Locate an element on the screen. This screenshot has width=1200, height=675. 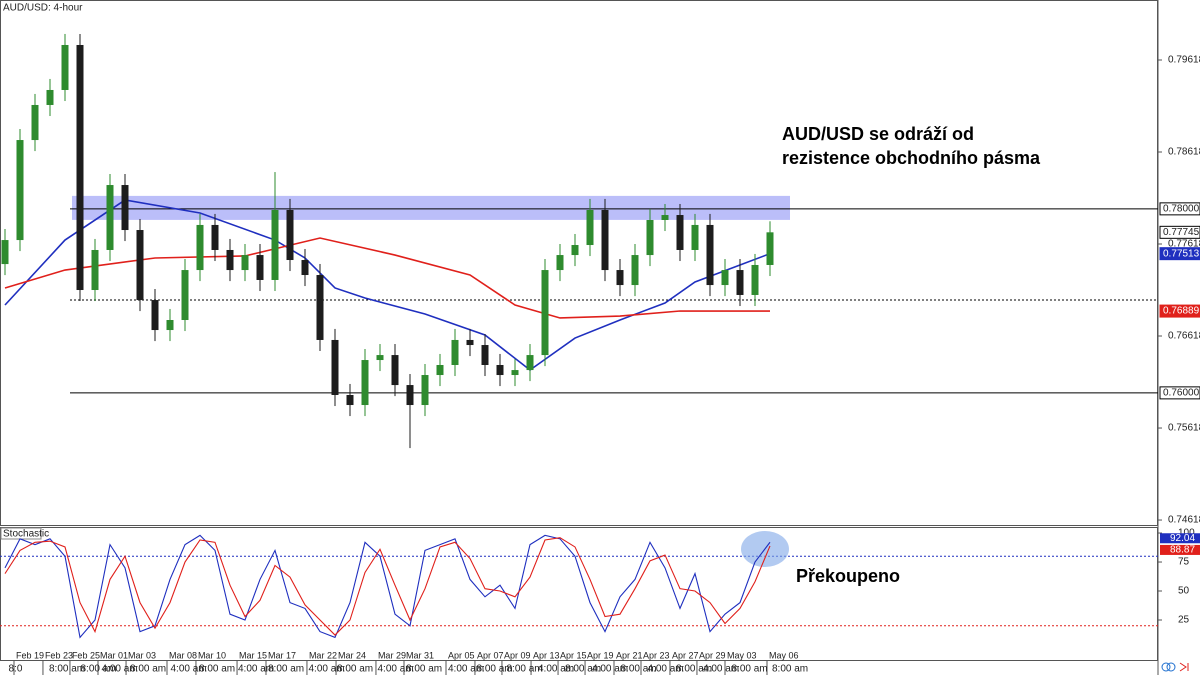
annotation: rezistence obchodního pásma is located at coordinates (911, 158).